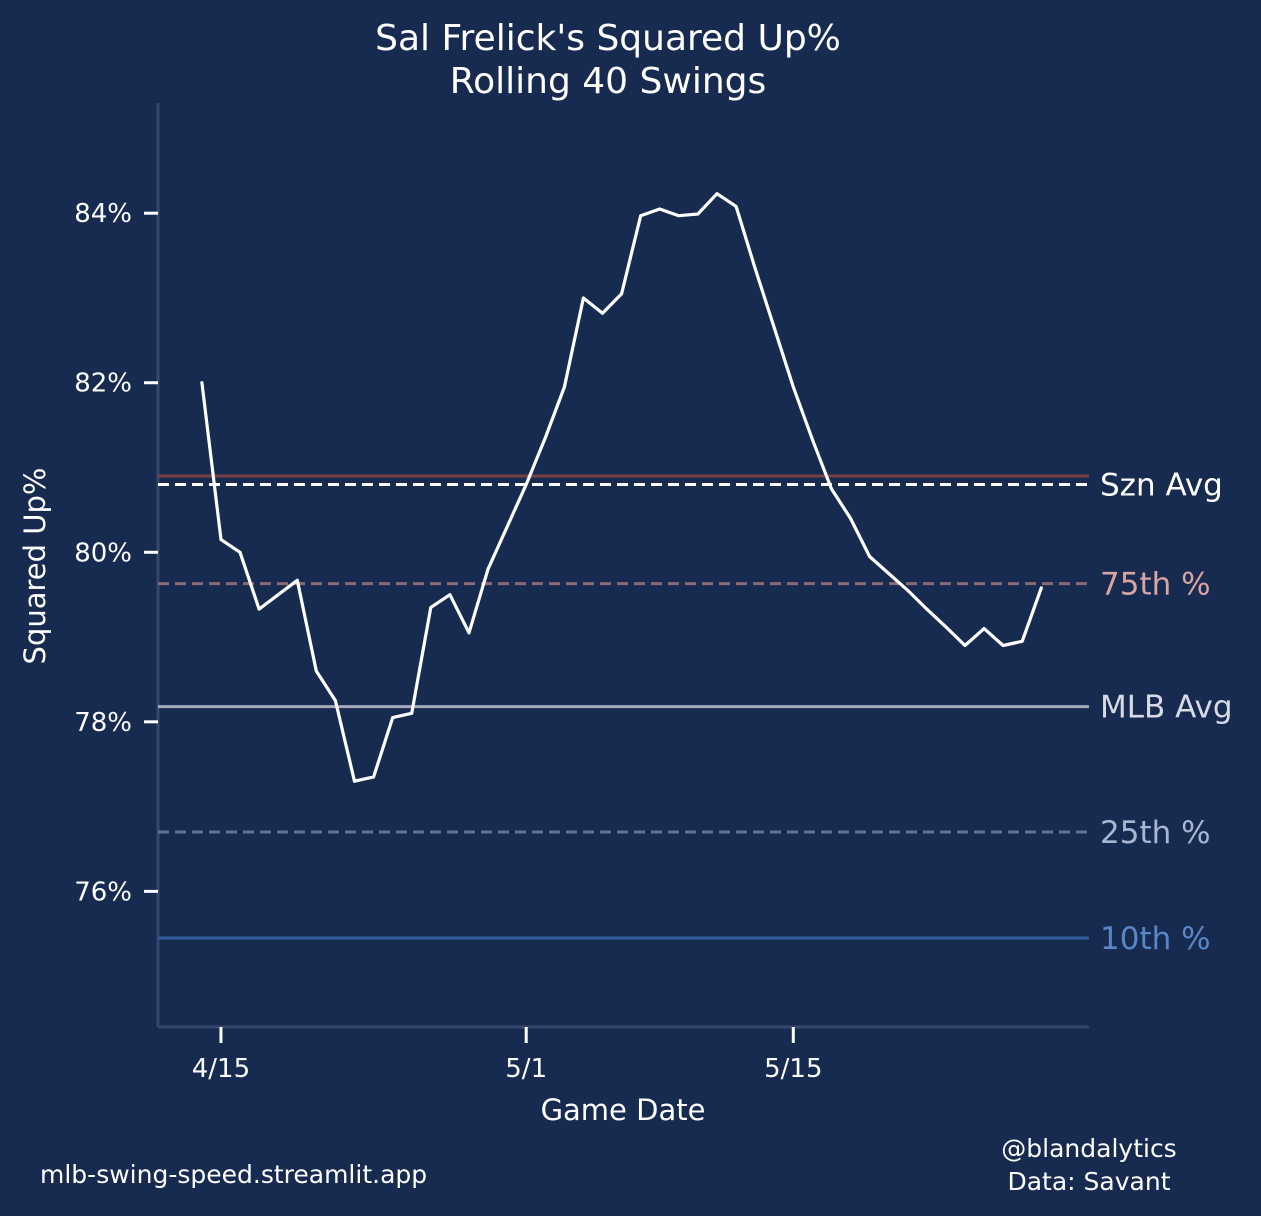 This screenshot has width=1261, height=1216. I want to click on x-axis-label: Game Date, so click(623, 1110).